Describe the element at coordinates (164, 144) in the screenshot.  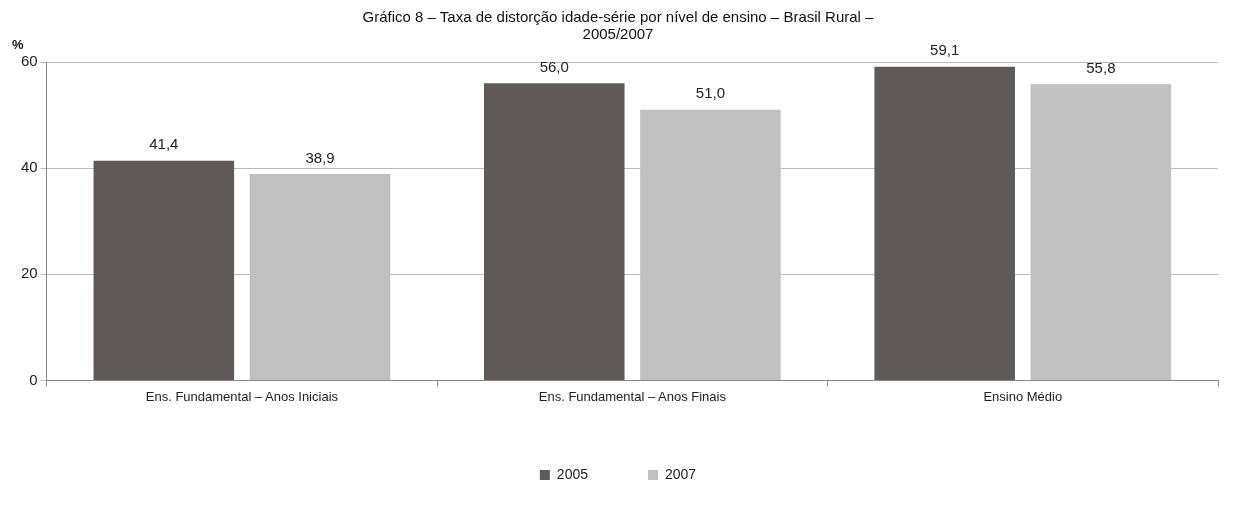
I see `data-label: 41,4` at that location.